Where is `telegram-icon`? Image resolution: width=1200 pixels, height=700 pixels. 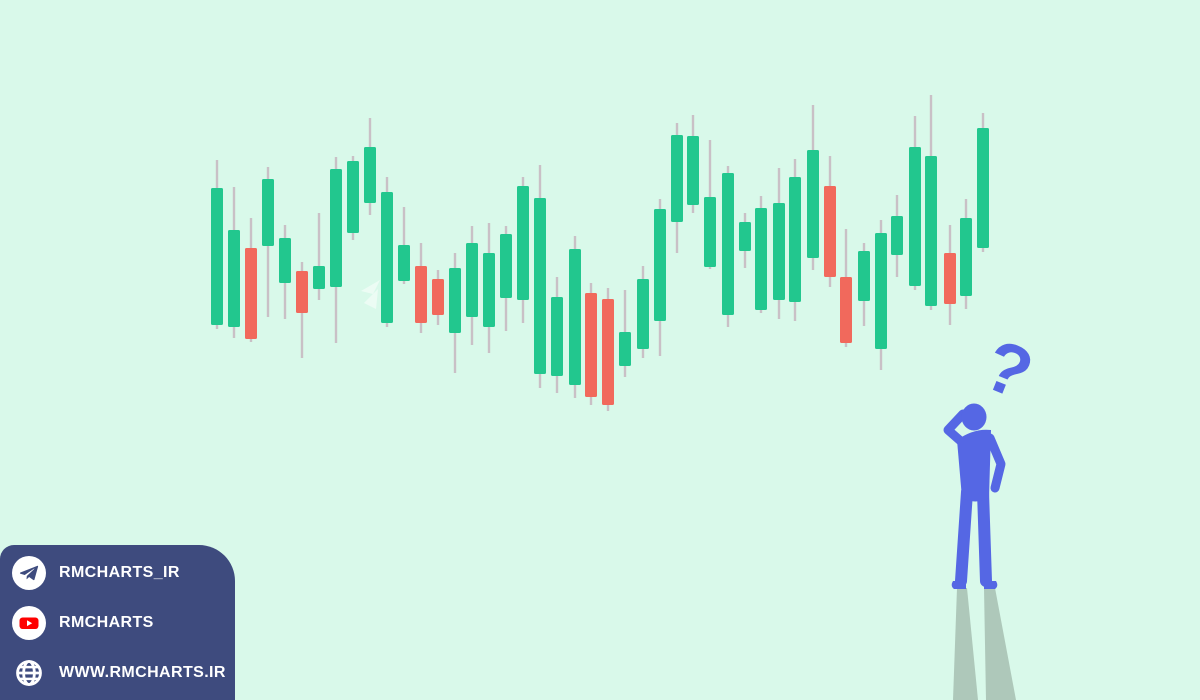
telegram-icon is located at coordinates (29, 573).